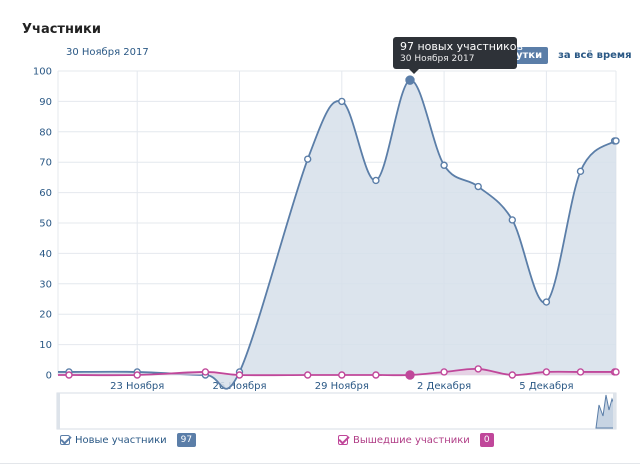 The image size is (640, 468). I want to click on x-tick-label: 29 Ноября, so click(342, 386).